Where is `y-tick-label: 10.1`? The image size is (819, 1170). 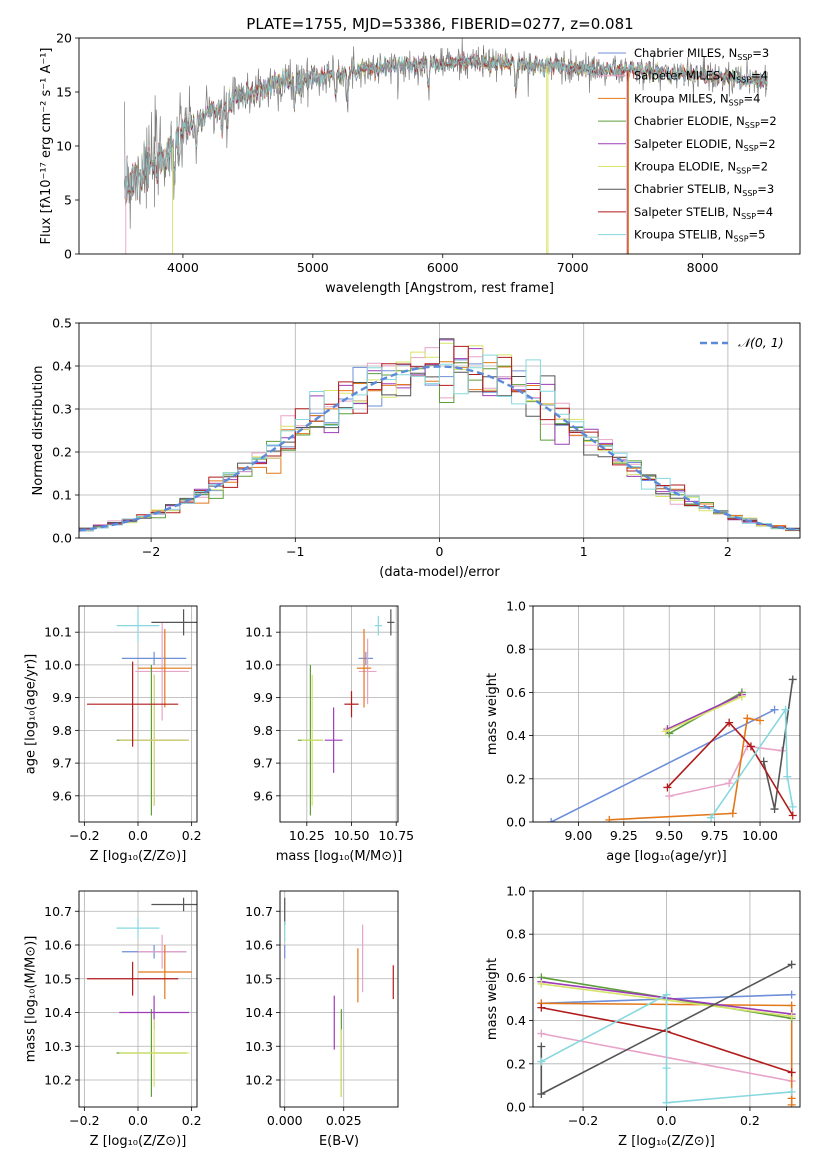
y-tick-label: 10.1 is located at coordinates (259, 632).